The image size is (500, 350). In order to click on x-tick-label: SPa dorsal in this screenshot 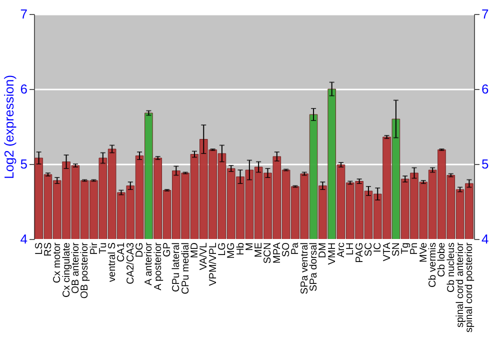, I will do `click(314, 267)`.